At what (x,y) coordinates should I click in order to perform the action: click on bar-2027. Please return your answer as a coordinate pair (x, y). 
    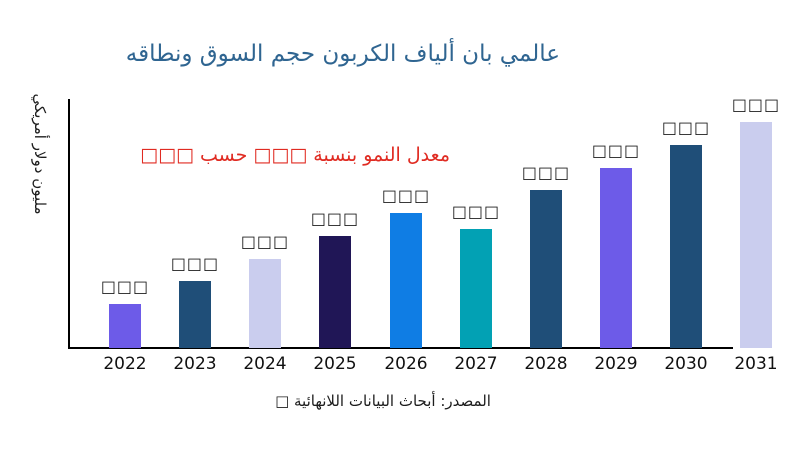
    Looking at the image, I should click on (476, 288).